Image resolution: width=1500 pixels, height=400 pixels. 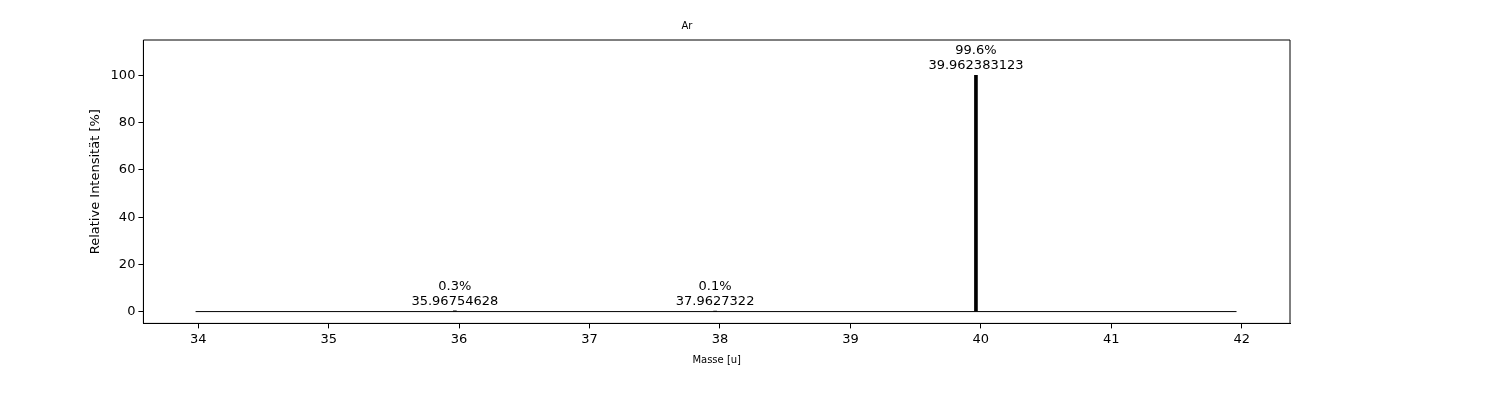 What do you see at coordinates (850, 338) in the screenshot?
I see `x-tick-label: 39` at bounding box center [850, 338].